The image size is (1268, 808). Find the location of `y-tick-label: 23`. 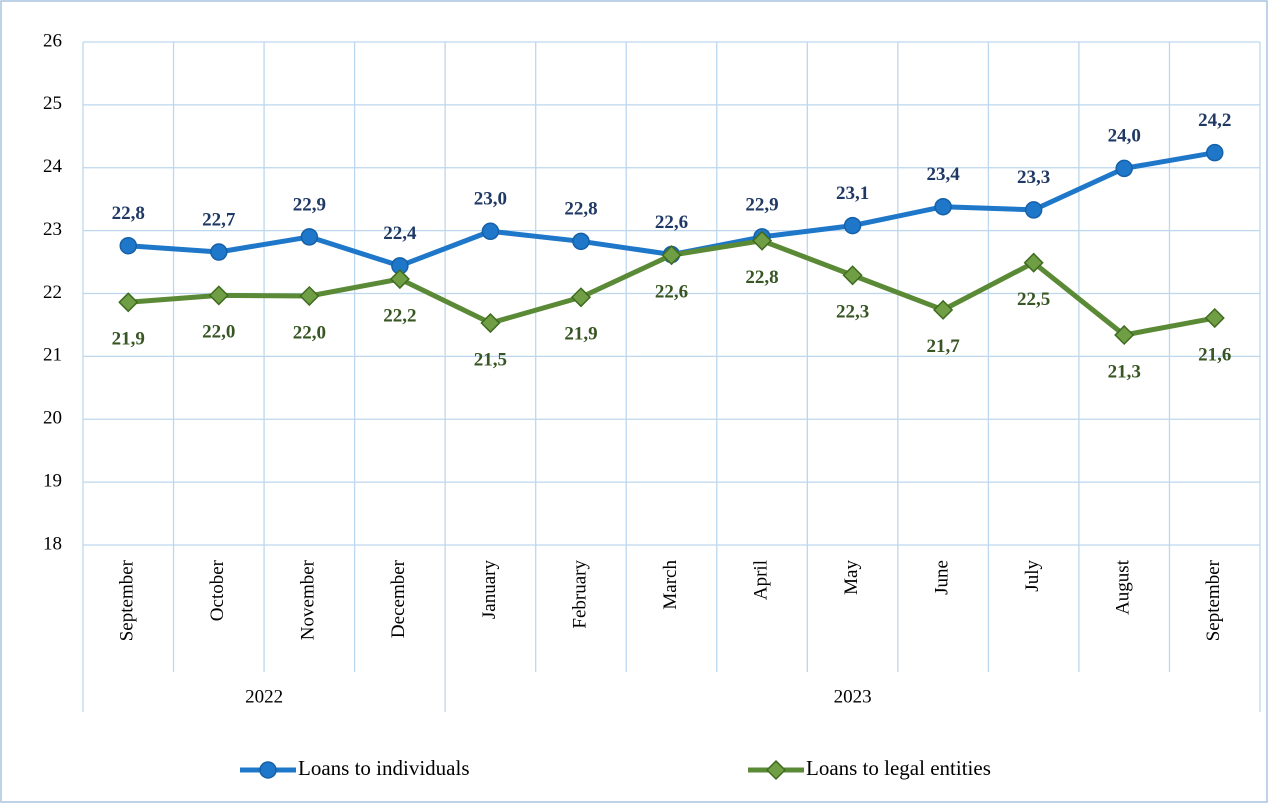

y-tick-label: 23 is located at coordinates (52, 229).